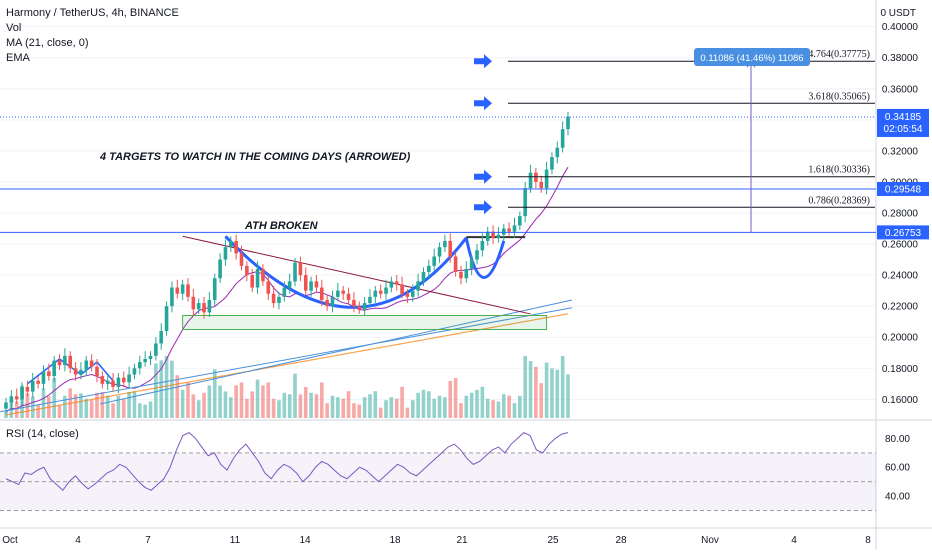 Image resolution: width=932 pixels, height=555 pixels. Describe the element at coordinates (42, 434) in the screenshot. I see `rsi-indicator-label: RSI (14, close)` at that location.